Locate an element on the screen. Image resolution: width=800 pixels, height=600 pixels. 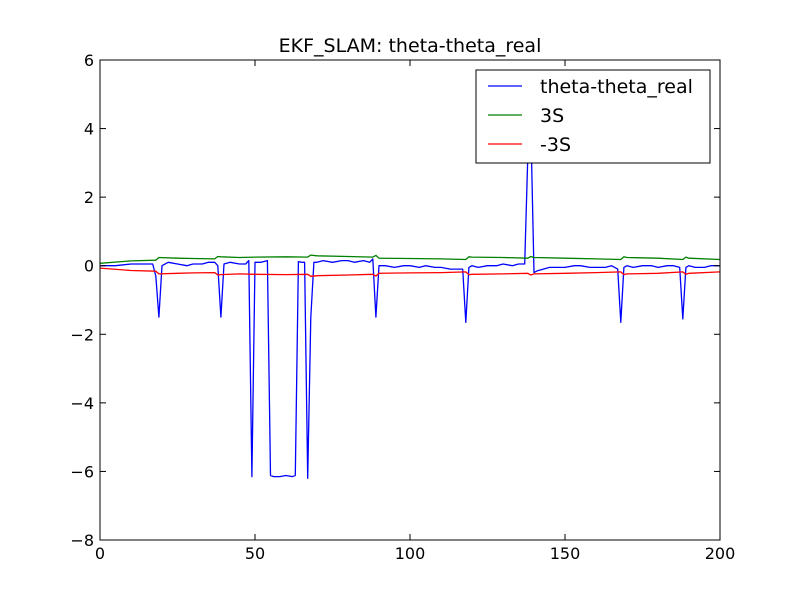
y-tick-label: −8 is located at coordinates (82, 540).